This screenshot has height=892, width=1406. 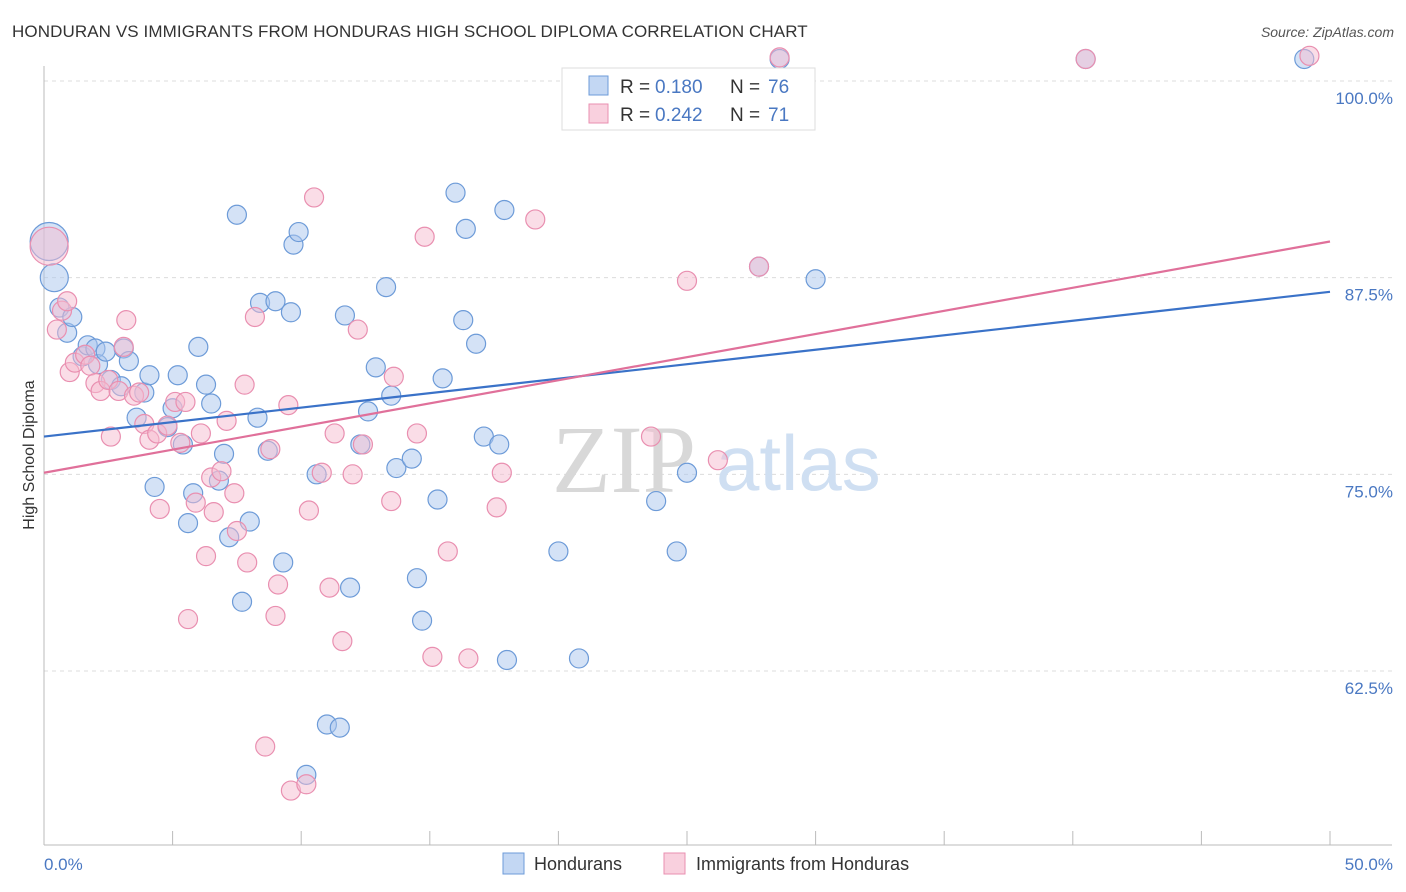 What do you see at coordinates (624, 459) in the screenshot?
I see `watermark-zip: ZIP` at bounding box center [624, 459].